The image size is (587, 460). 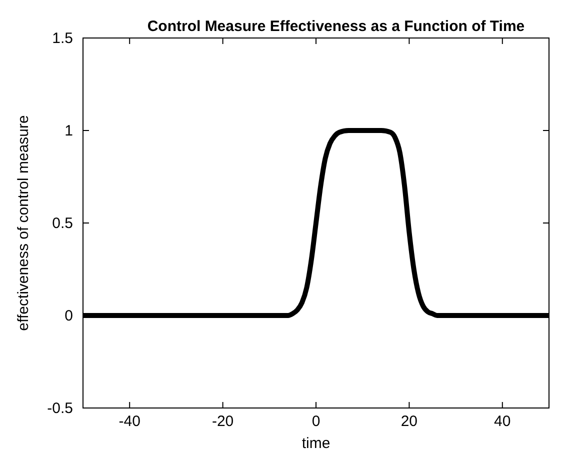 What do you see at coordinates (62, 38) in the screenshot?
I see `y-tick-label: 1.5` at bounding box center [62, 38].